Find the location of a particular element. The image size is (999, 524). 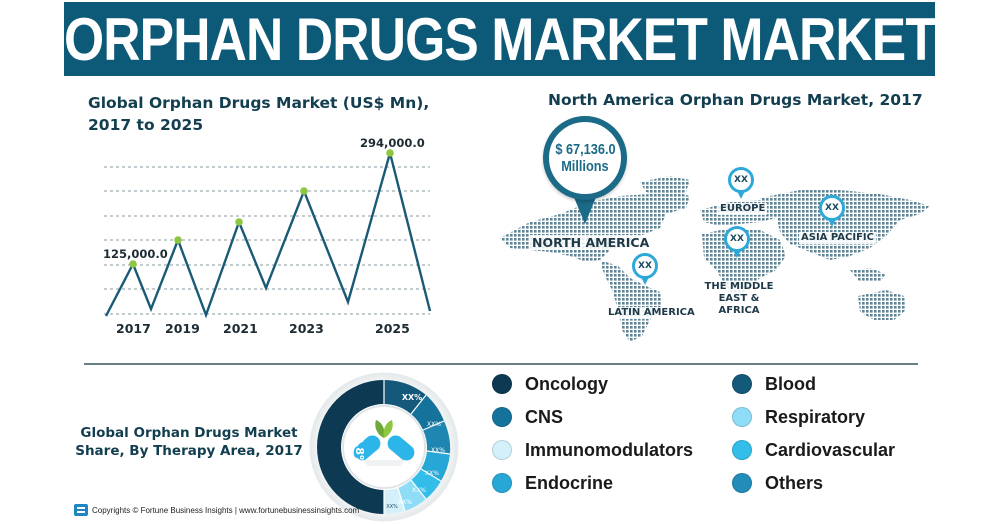

region-label-latin-america: LATIN AMERICA is located at coordinates (651, 313).